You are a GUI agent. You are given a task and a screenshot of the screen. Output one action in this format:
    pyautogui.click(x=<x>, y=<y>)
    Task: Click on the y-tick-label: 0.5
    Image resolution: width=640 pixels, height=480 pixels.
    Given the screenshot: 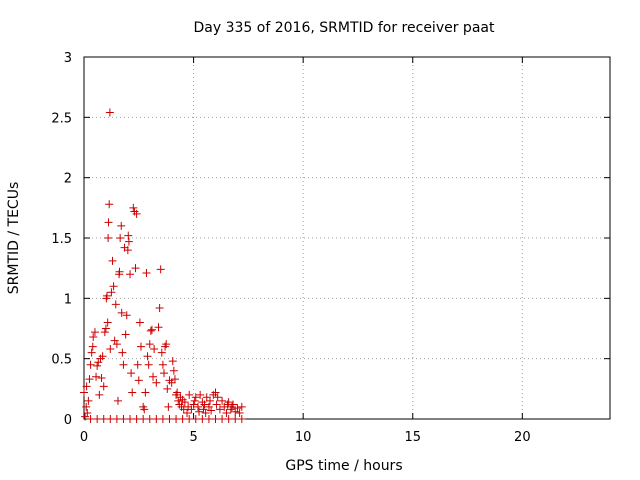 What is the action you would take?
    pyautogui.click(x=61, y=360)
    